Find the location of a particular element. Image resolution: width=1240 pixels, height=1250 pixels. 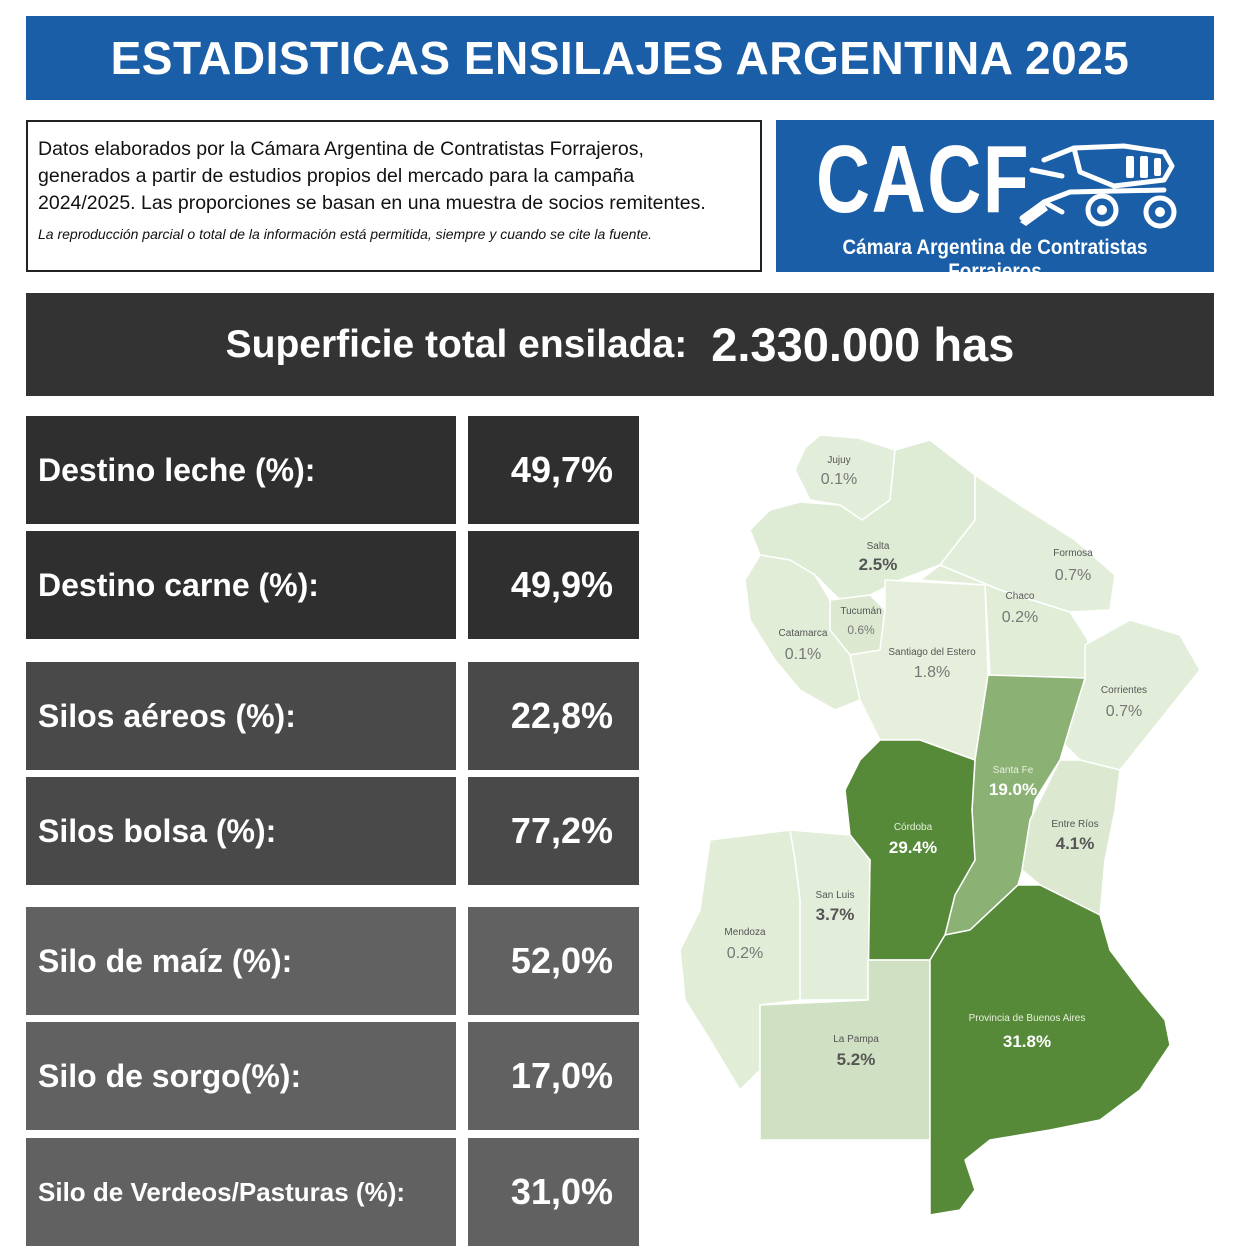

map-label-salta-value: 2.5% is located at coordinates (878, 564).